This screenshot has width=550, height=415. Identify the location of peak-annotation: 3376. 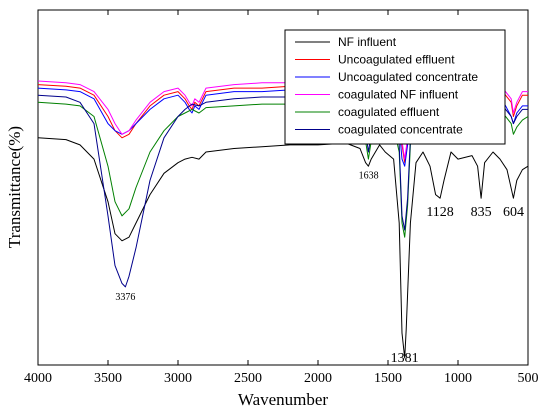
(125, 297).